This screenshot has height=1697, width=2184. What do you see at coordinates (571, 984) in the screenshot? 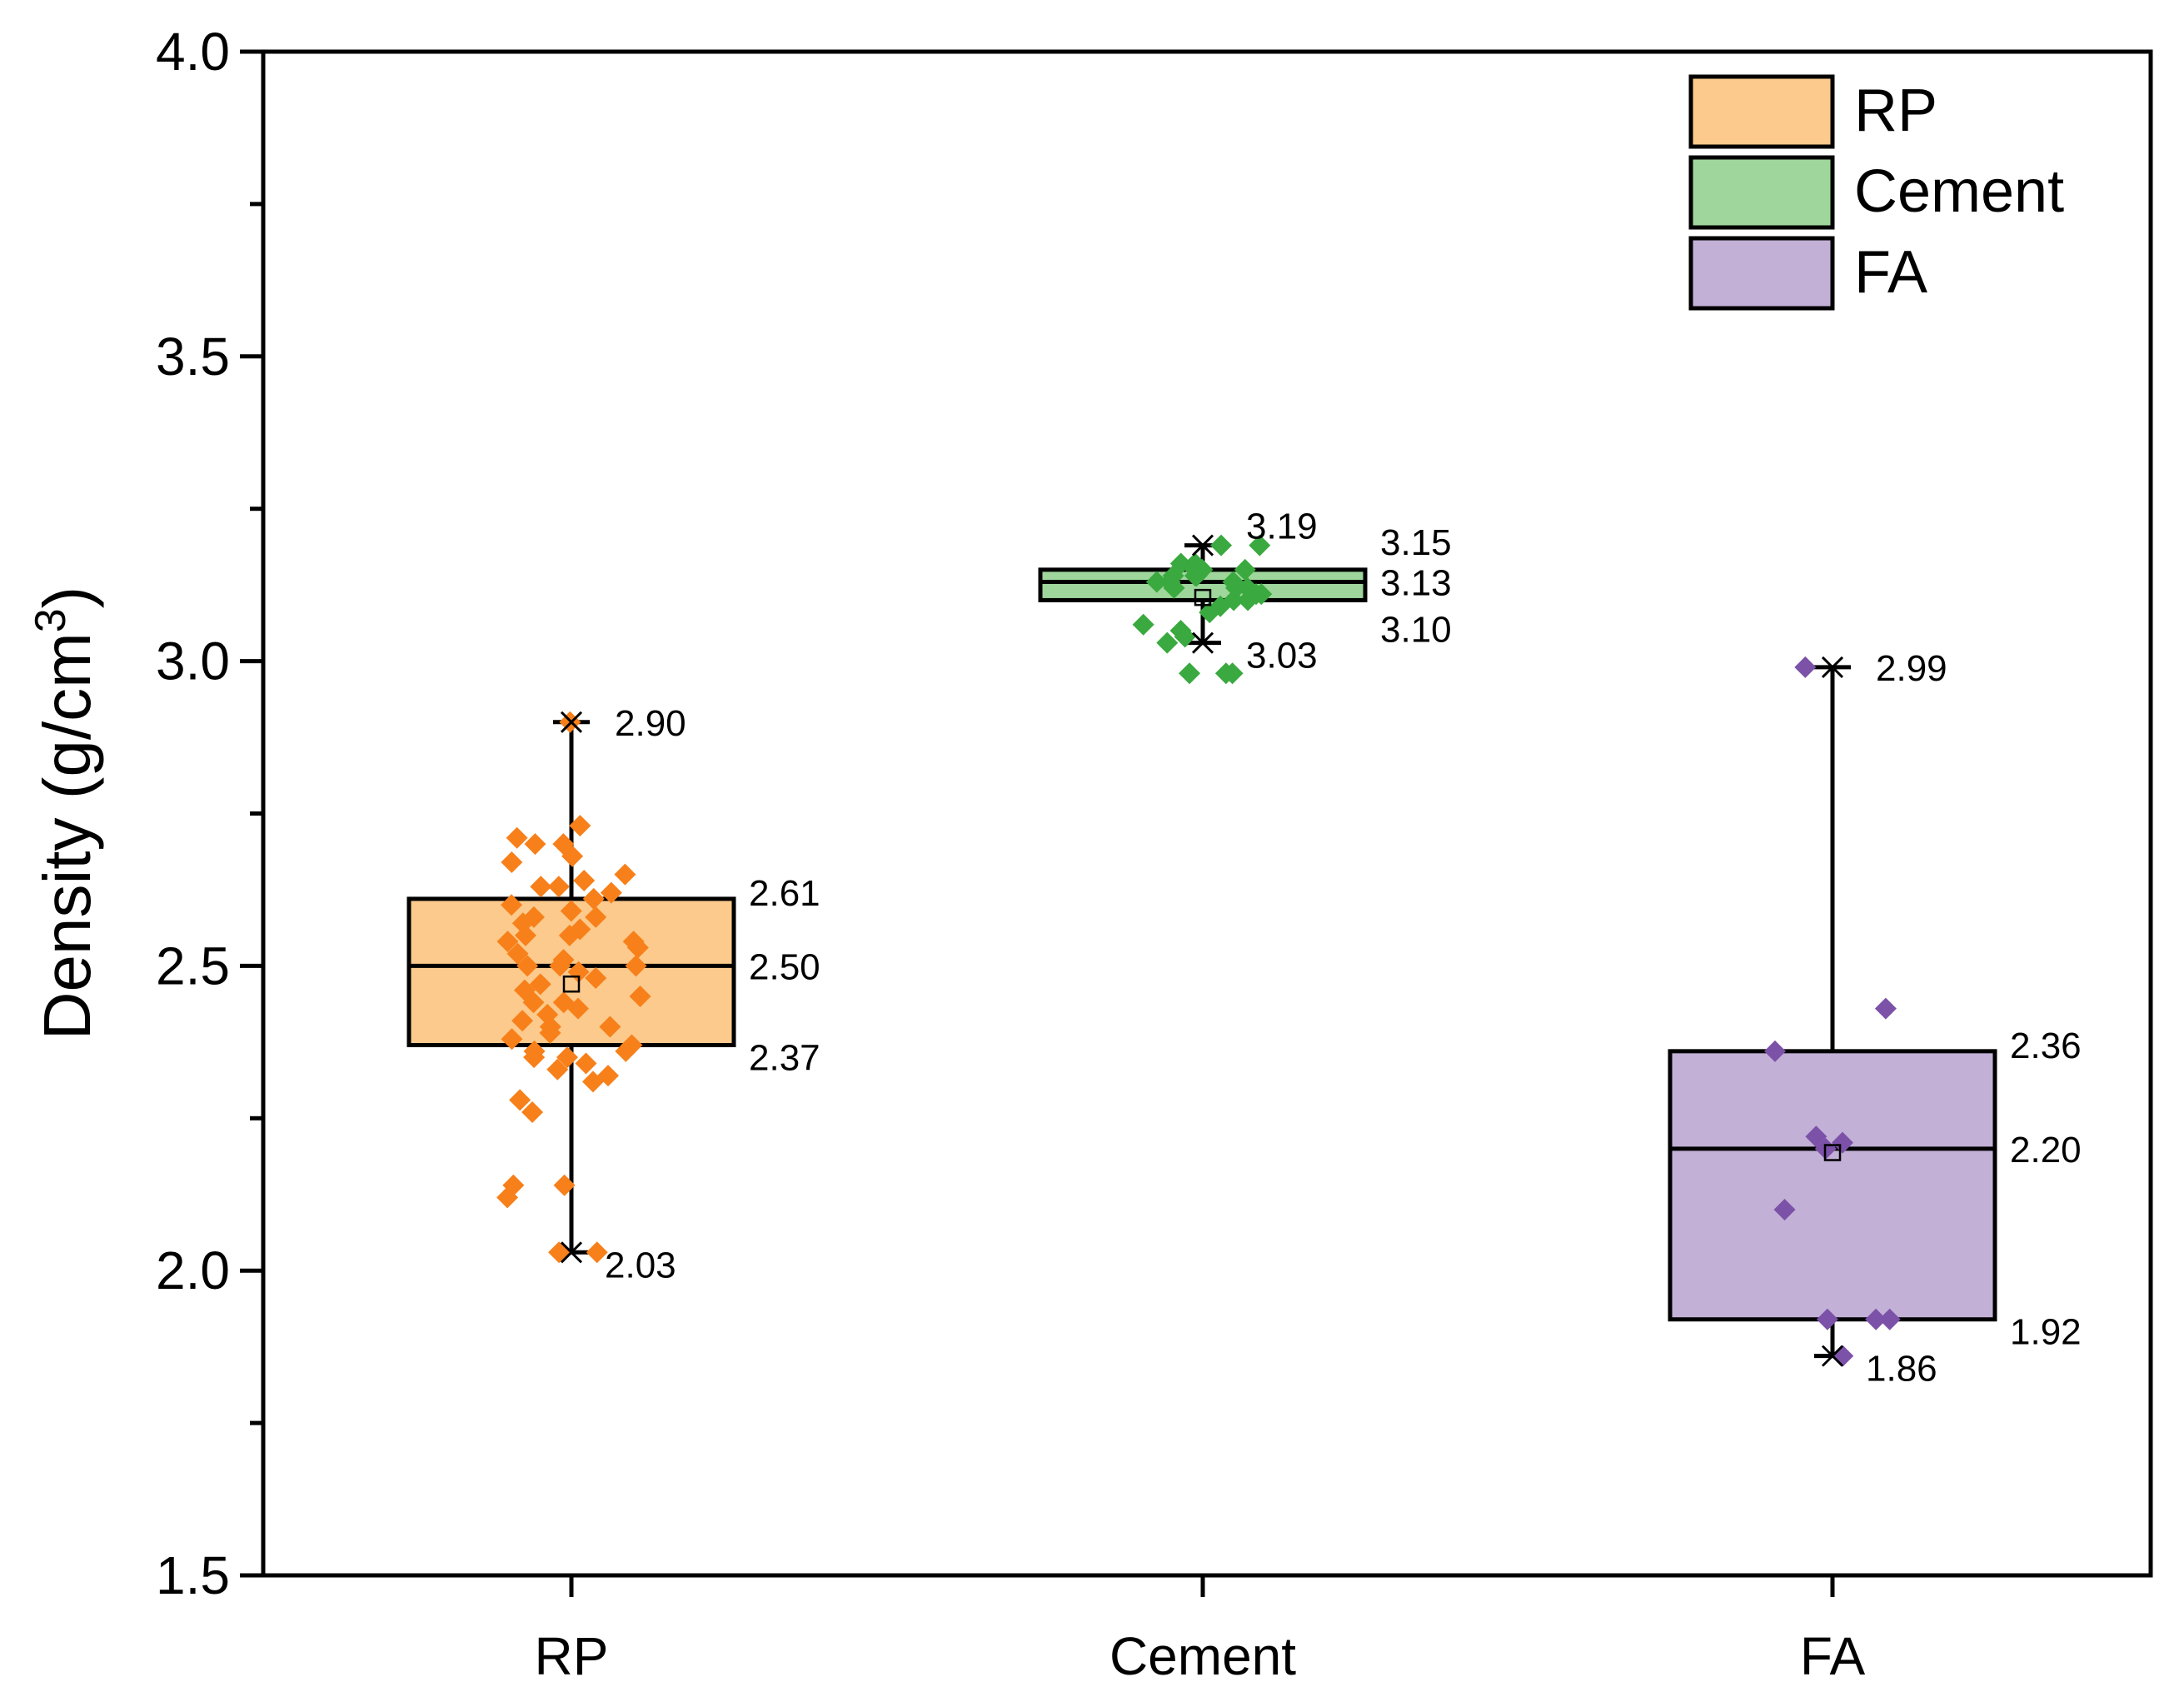
I see `mean-marker` at bounding box center [571, 984].